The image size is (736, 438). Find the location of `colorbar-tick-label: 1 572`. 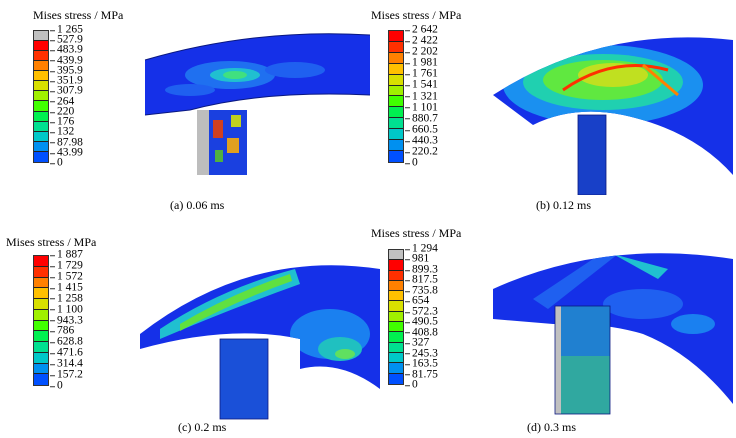

colorbar-tick-label: 1 572 is located at coordinates (66, 276).